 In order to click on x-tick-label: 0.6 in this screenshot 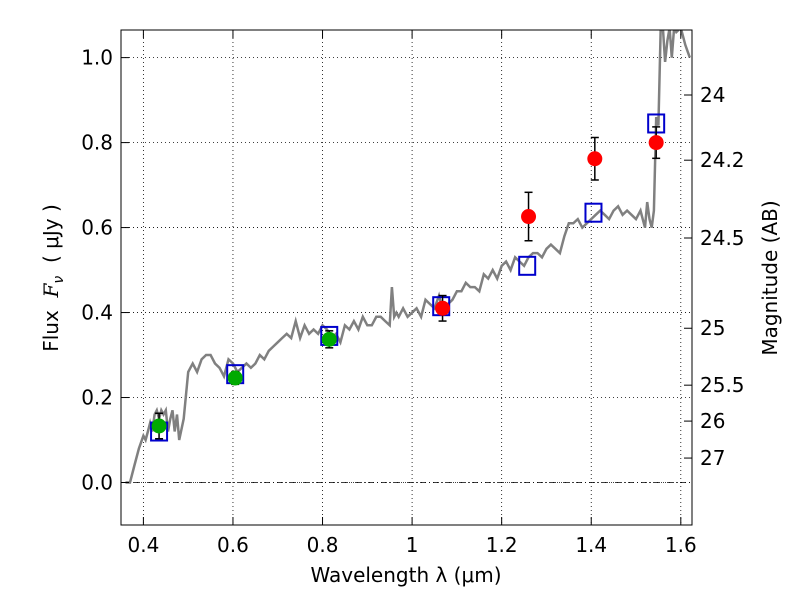, I will do `click(233, 545)`.